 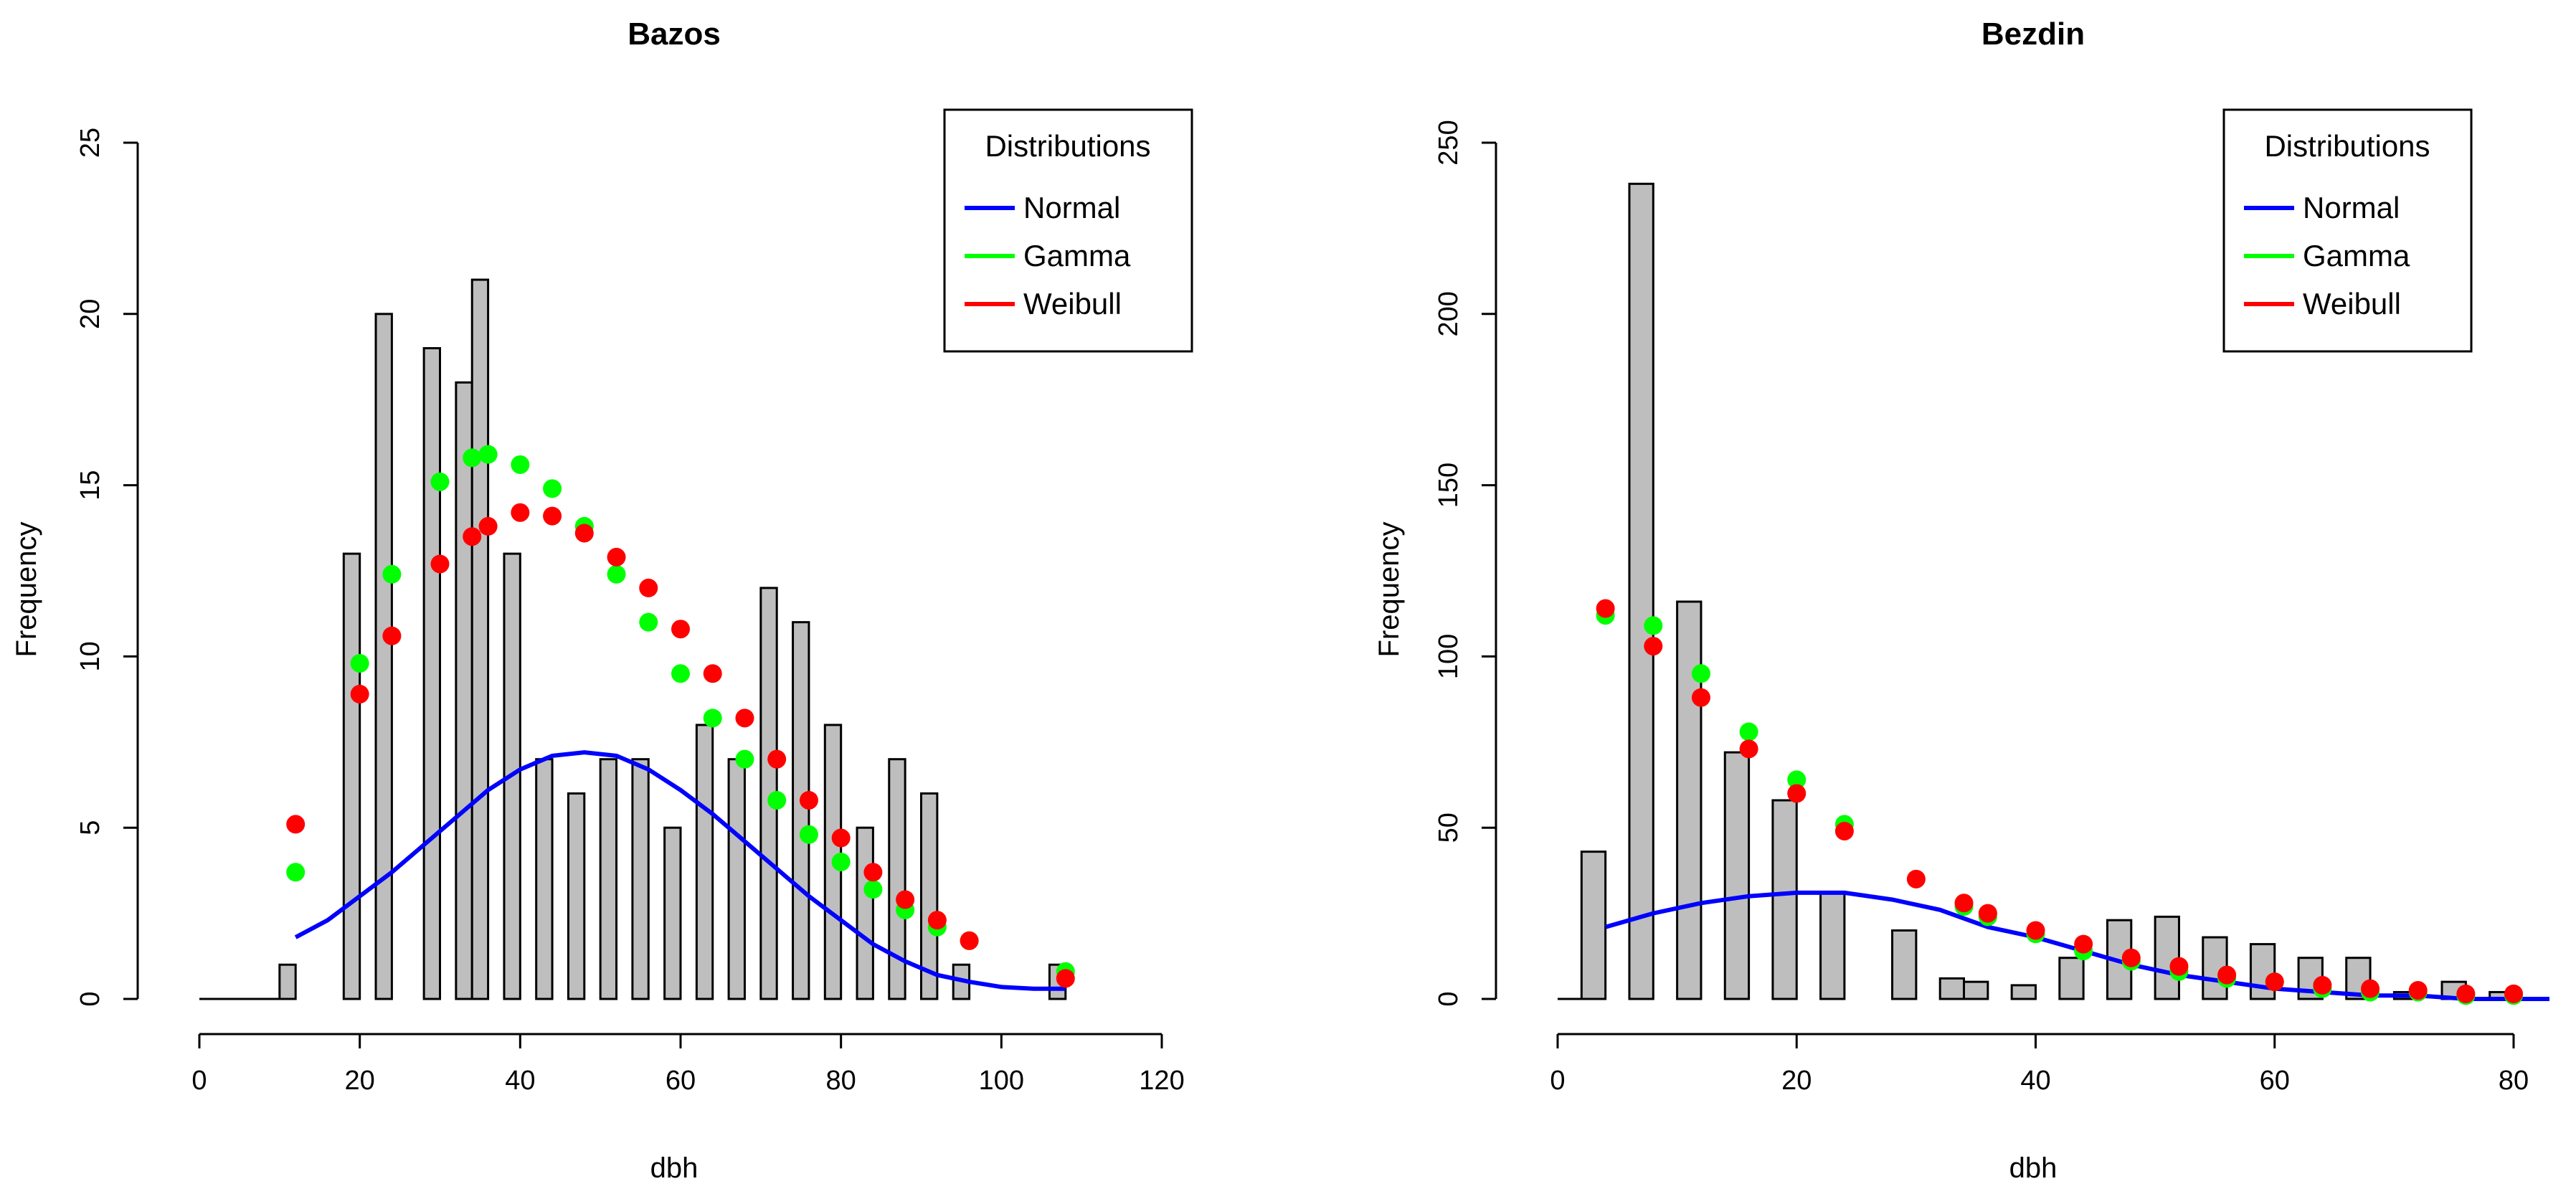 I want to click on bezdin-legend-normal-label: Normal, so click(x=2351, y=207).